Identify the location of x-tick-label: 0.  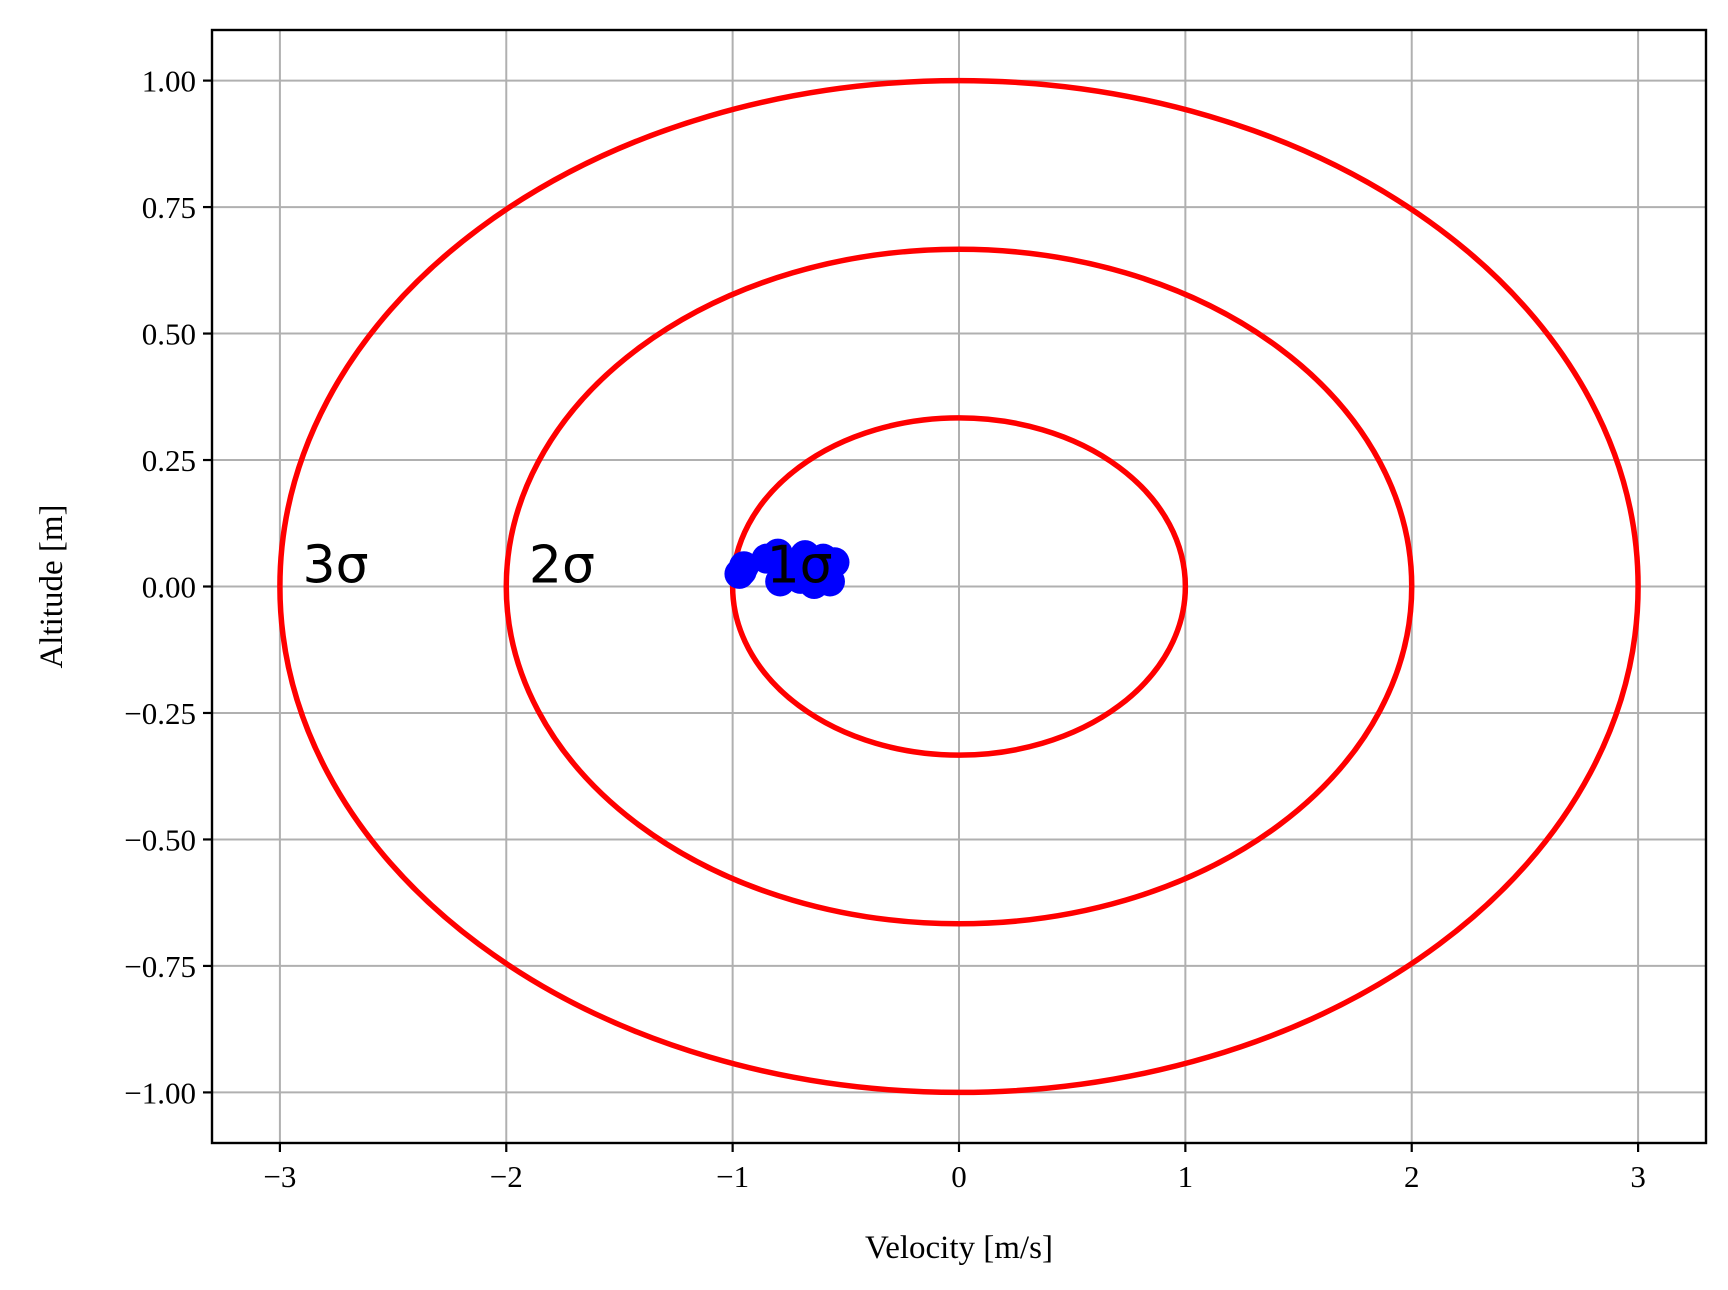
(959, 1176).